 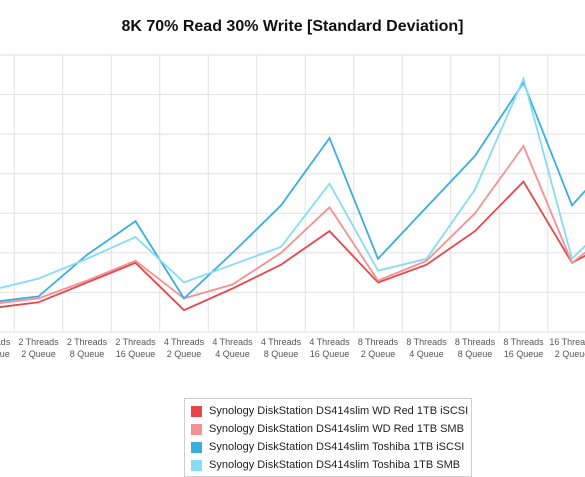 I want to click on x-tick-label: 4 Threads 8 Queue, so click(x=281, y=348).